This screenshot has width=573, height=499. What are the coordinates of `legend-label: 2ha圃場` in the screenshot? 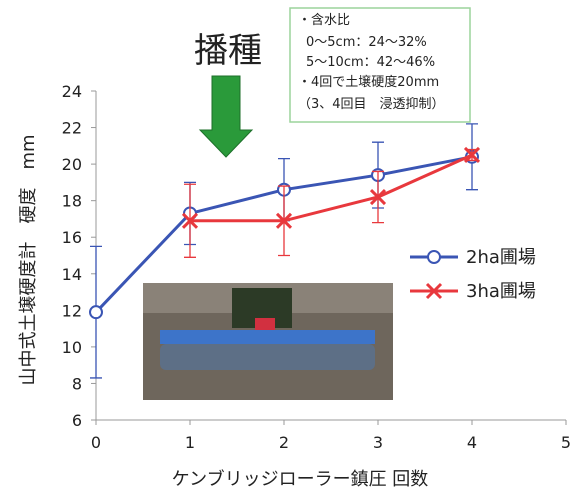 It's located at (501, 257).